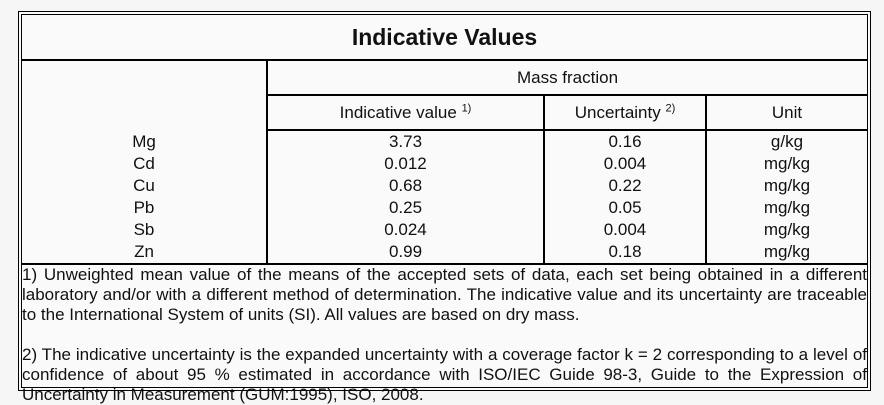 The height and width of the screenshot is (405, 884). I want to click on value-cell: 0.012, so click(406, 164).